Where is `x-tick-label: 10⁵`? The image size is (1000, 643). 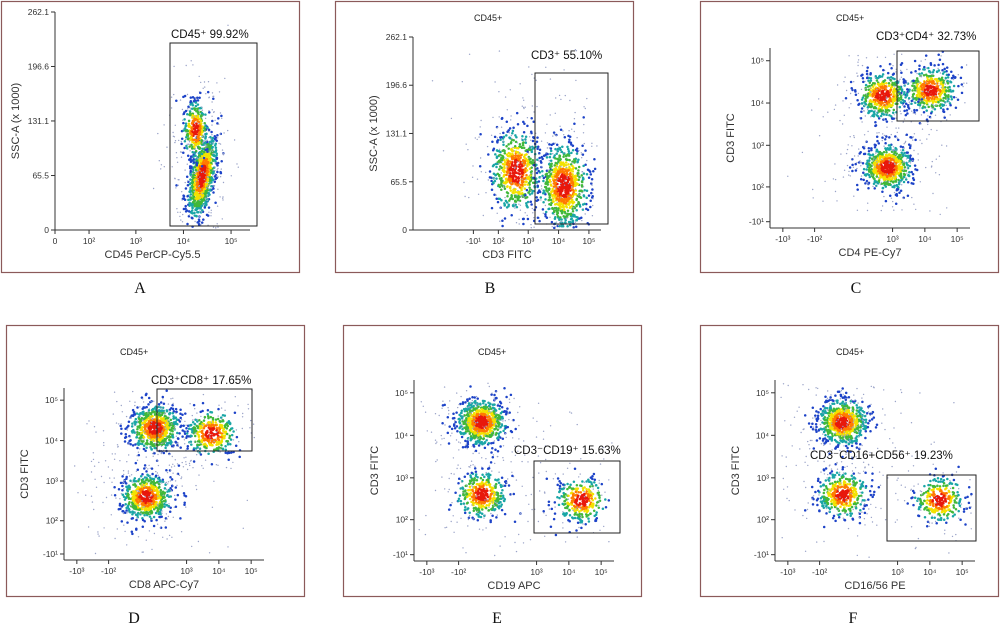 x-tick-label: 10⁵ is located at coordinates (957, 239).